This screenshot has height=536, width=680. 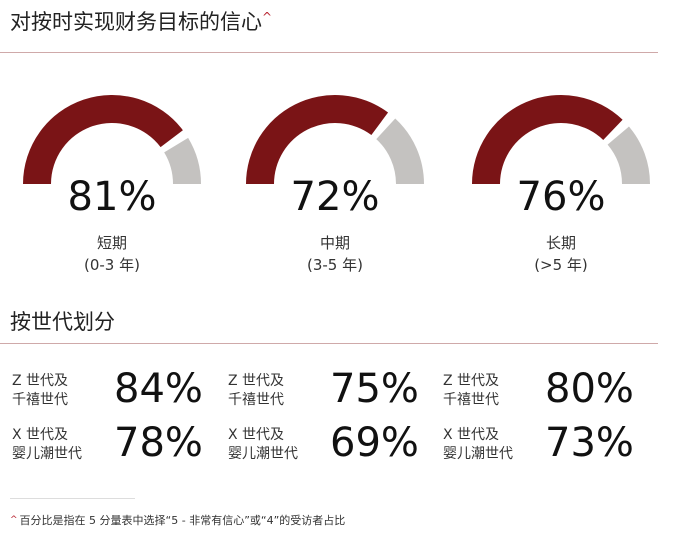 What do you see at coordinates (335, 265) in the screenshot?
I see `gauge-term-range: (3-5 年)` at bounding box center [335, 265].